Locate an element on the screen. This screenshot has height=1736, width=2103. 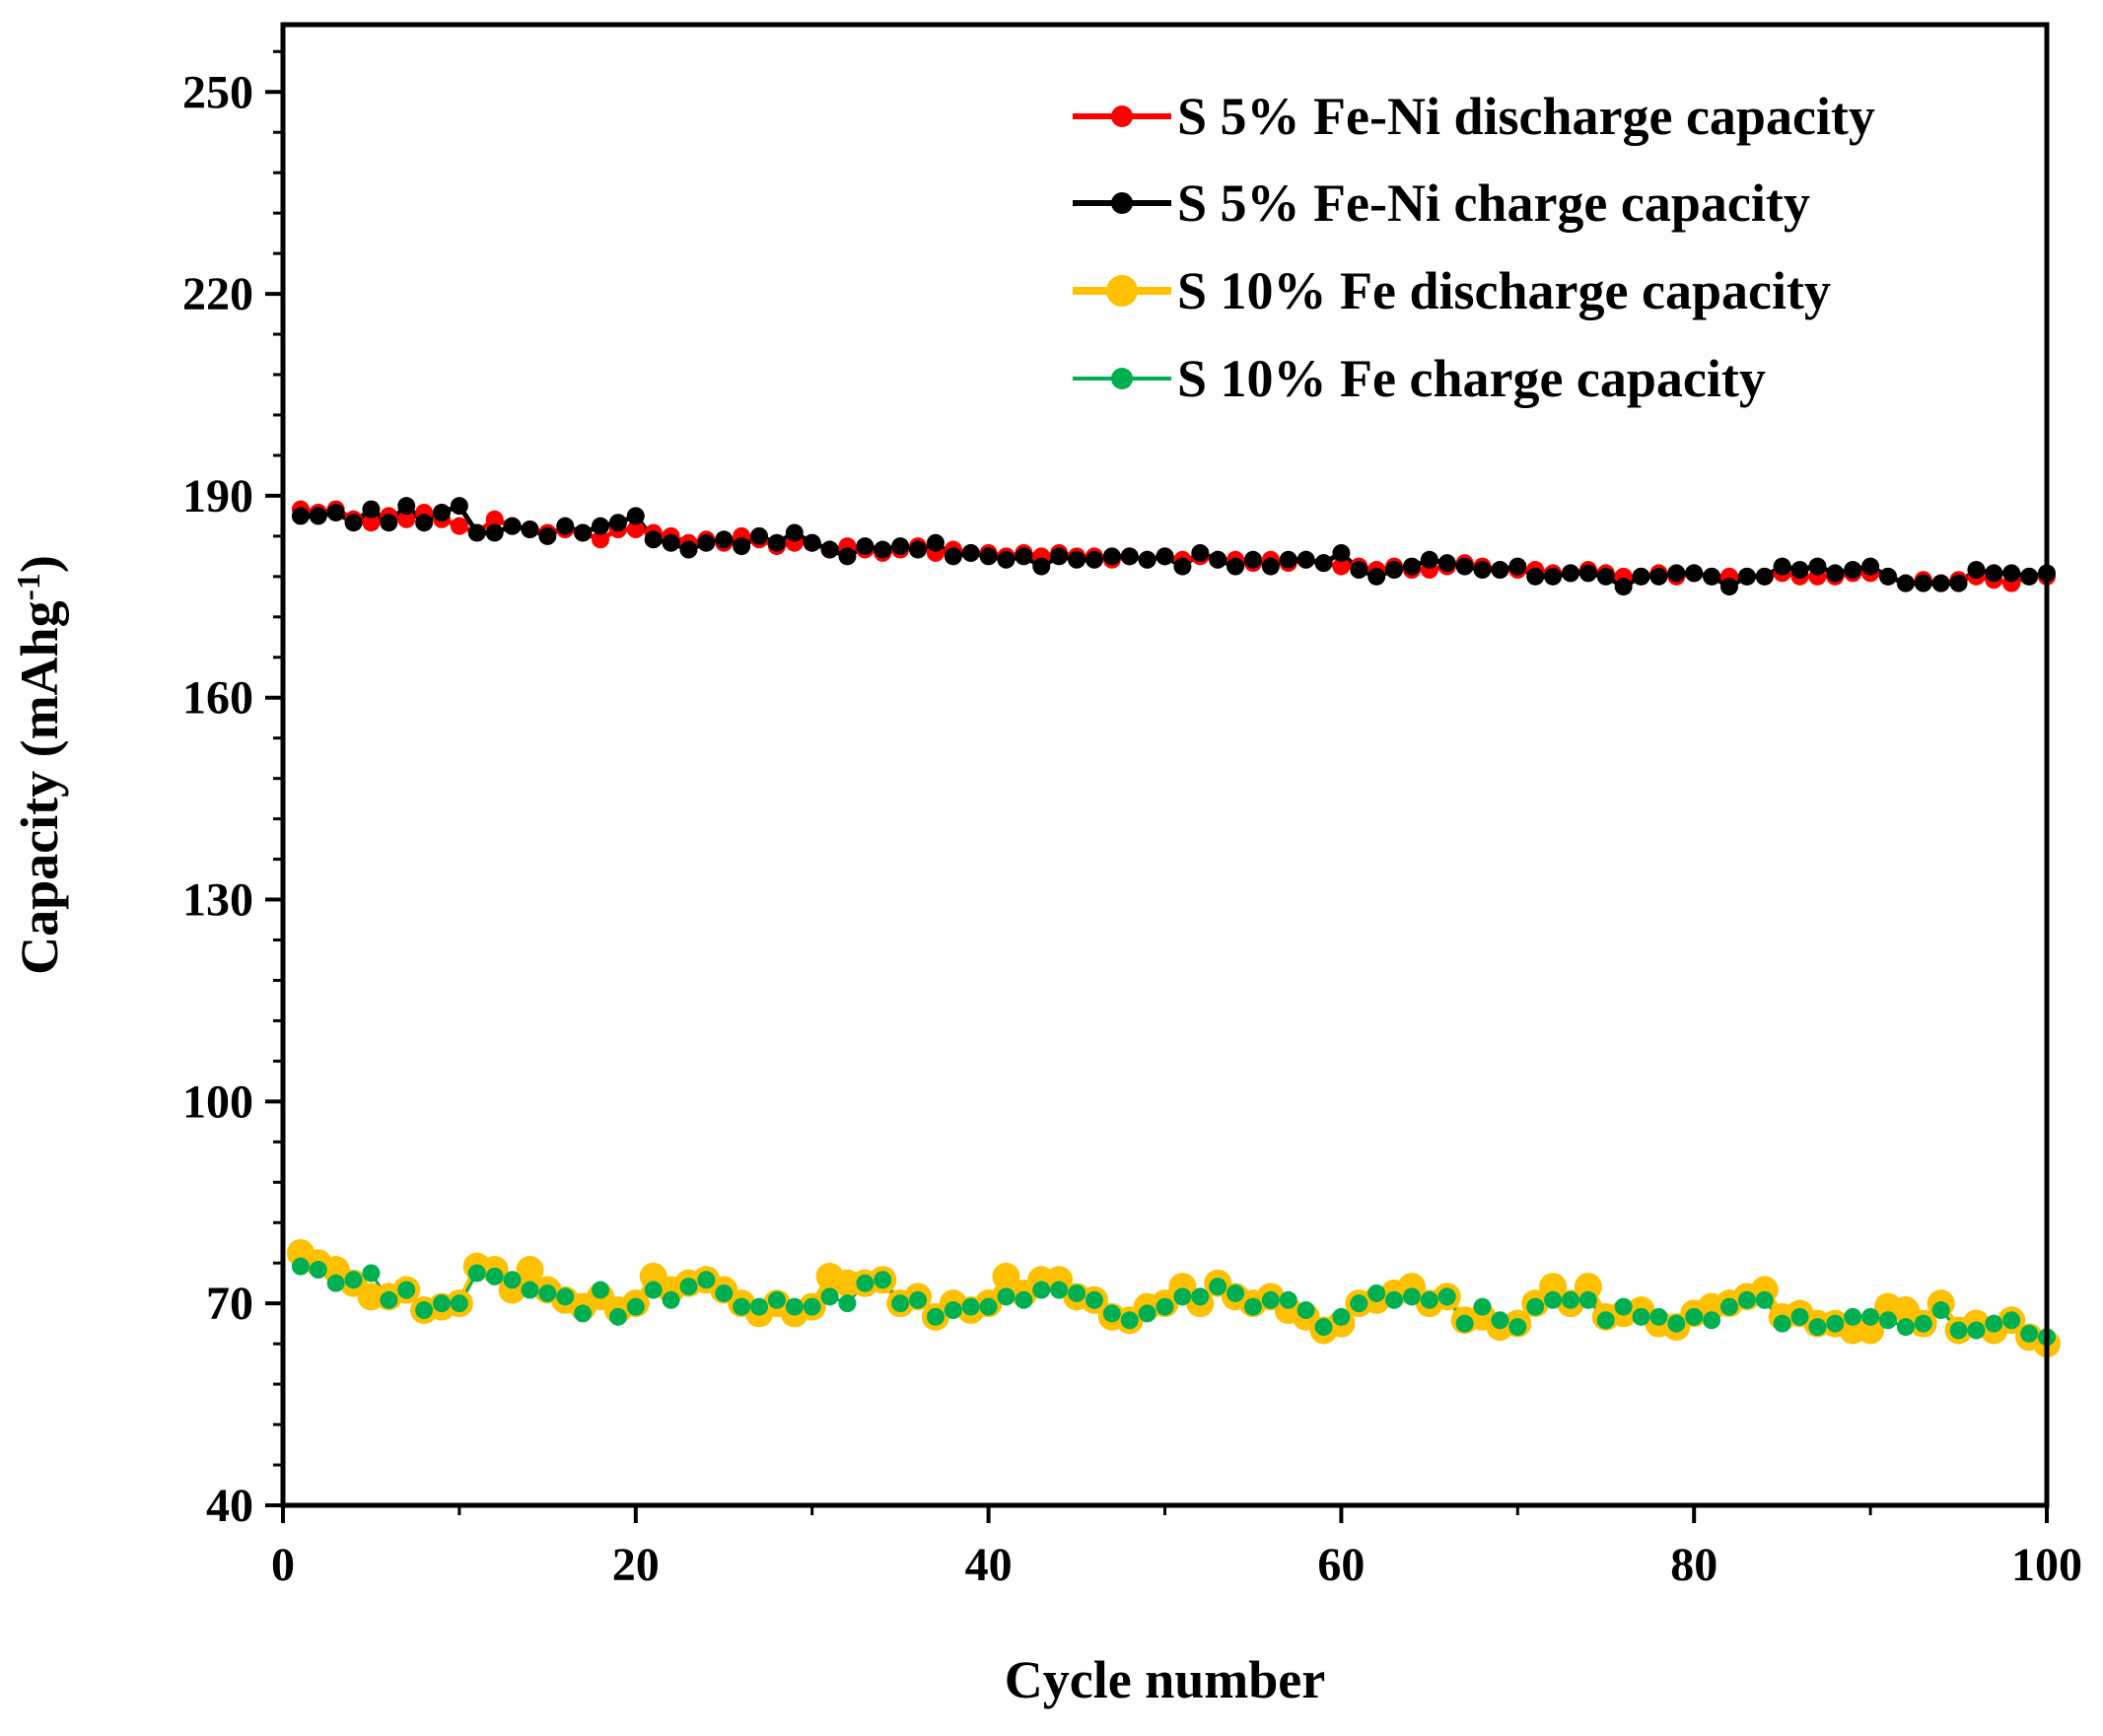
y-axis: 40 70 100 130 160 190 220 250 is located at coordinates (232, 790).